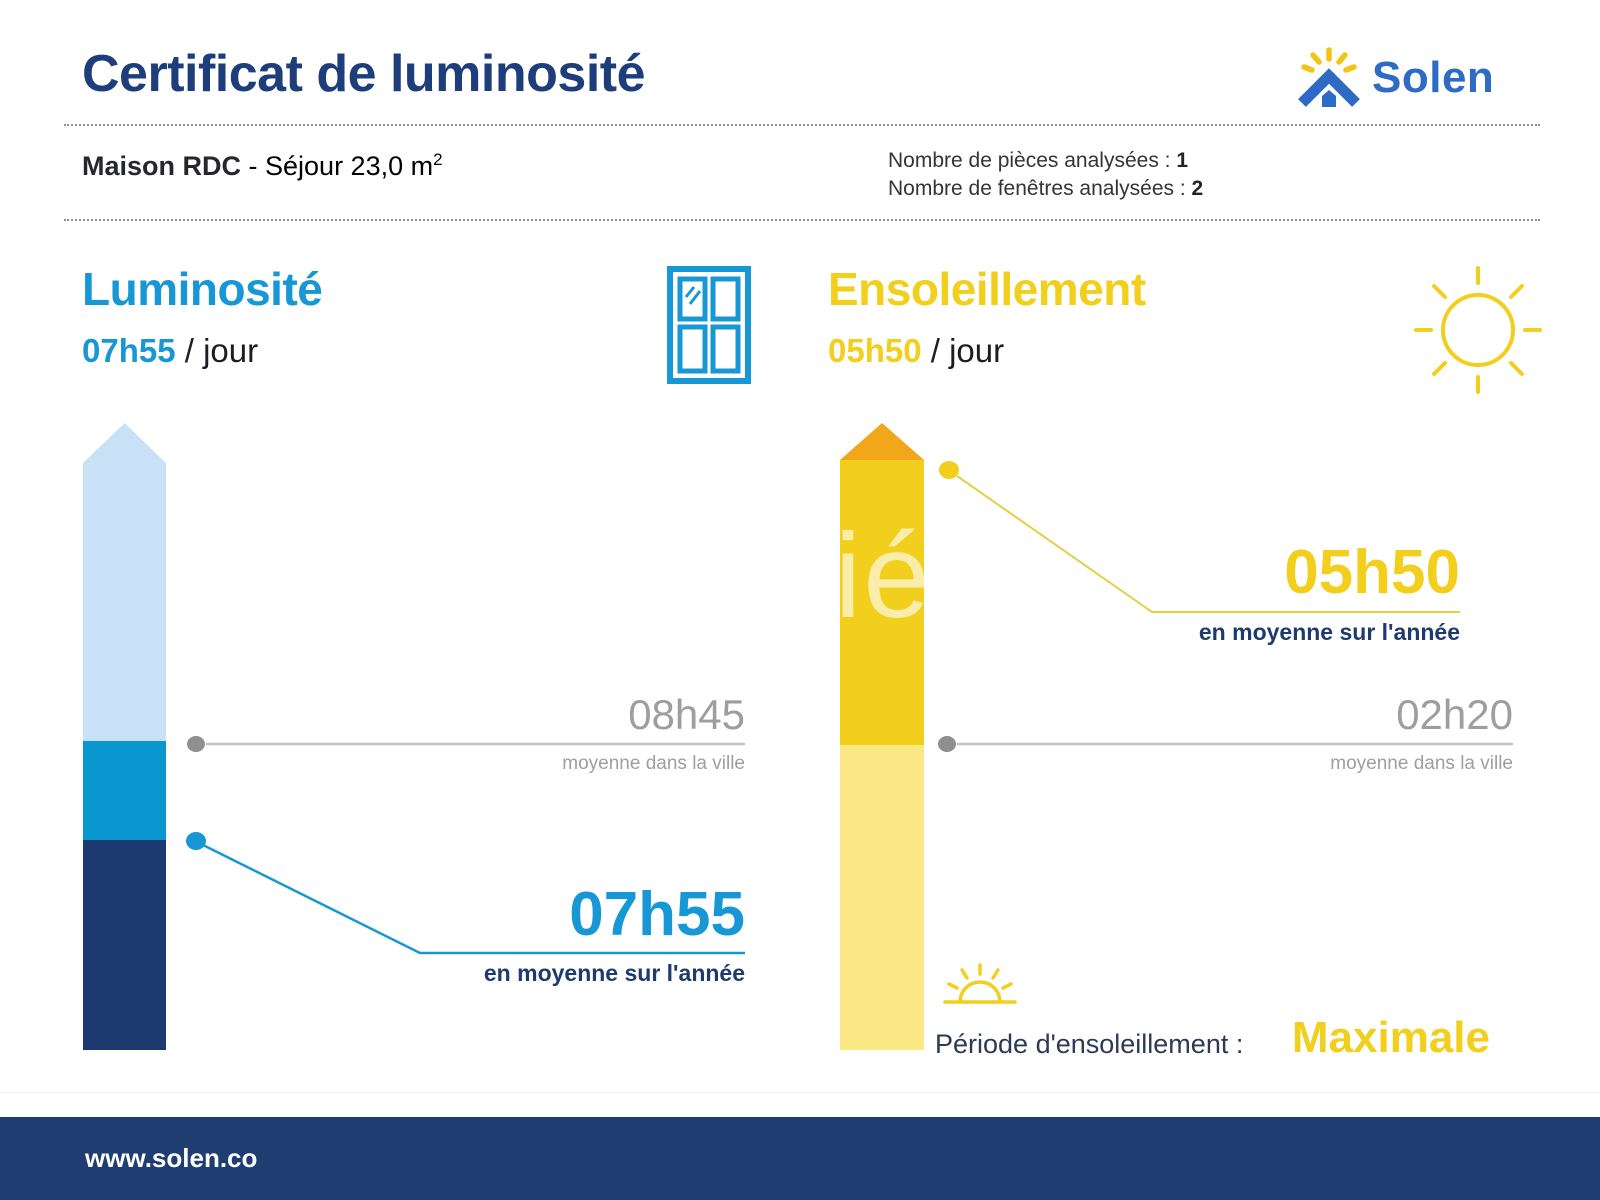  What do you see at coordinates (1329, 632) in the screenshot?
I see `sunshine-year-label: en moyenne sur l'année` at bounding box center [1329, 632].